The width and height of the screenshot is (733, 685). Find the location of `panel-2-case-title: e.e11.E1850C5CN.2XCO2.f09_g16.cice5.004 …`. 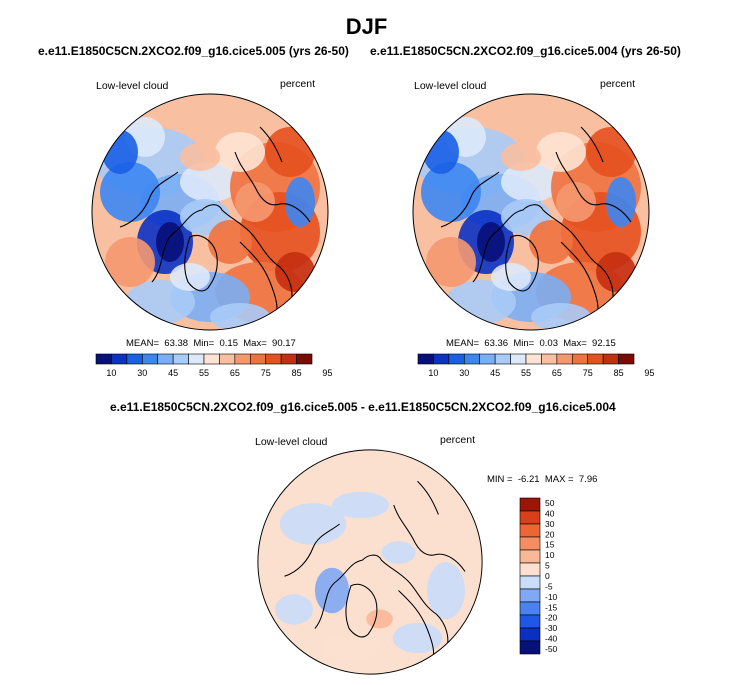

panel-2-case-title: e.e11.E1850C5CN.2XCO2.f09_g16.cice5.004 … is located at coordinates (525, 51).